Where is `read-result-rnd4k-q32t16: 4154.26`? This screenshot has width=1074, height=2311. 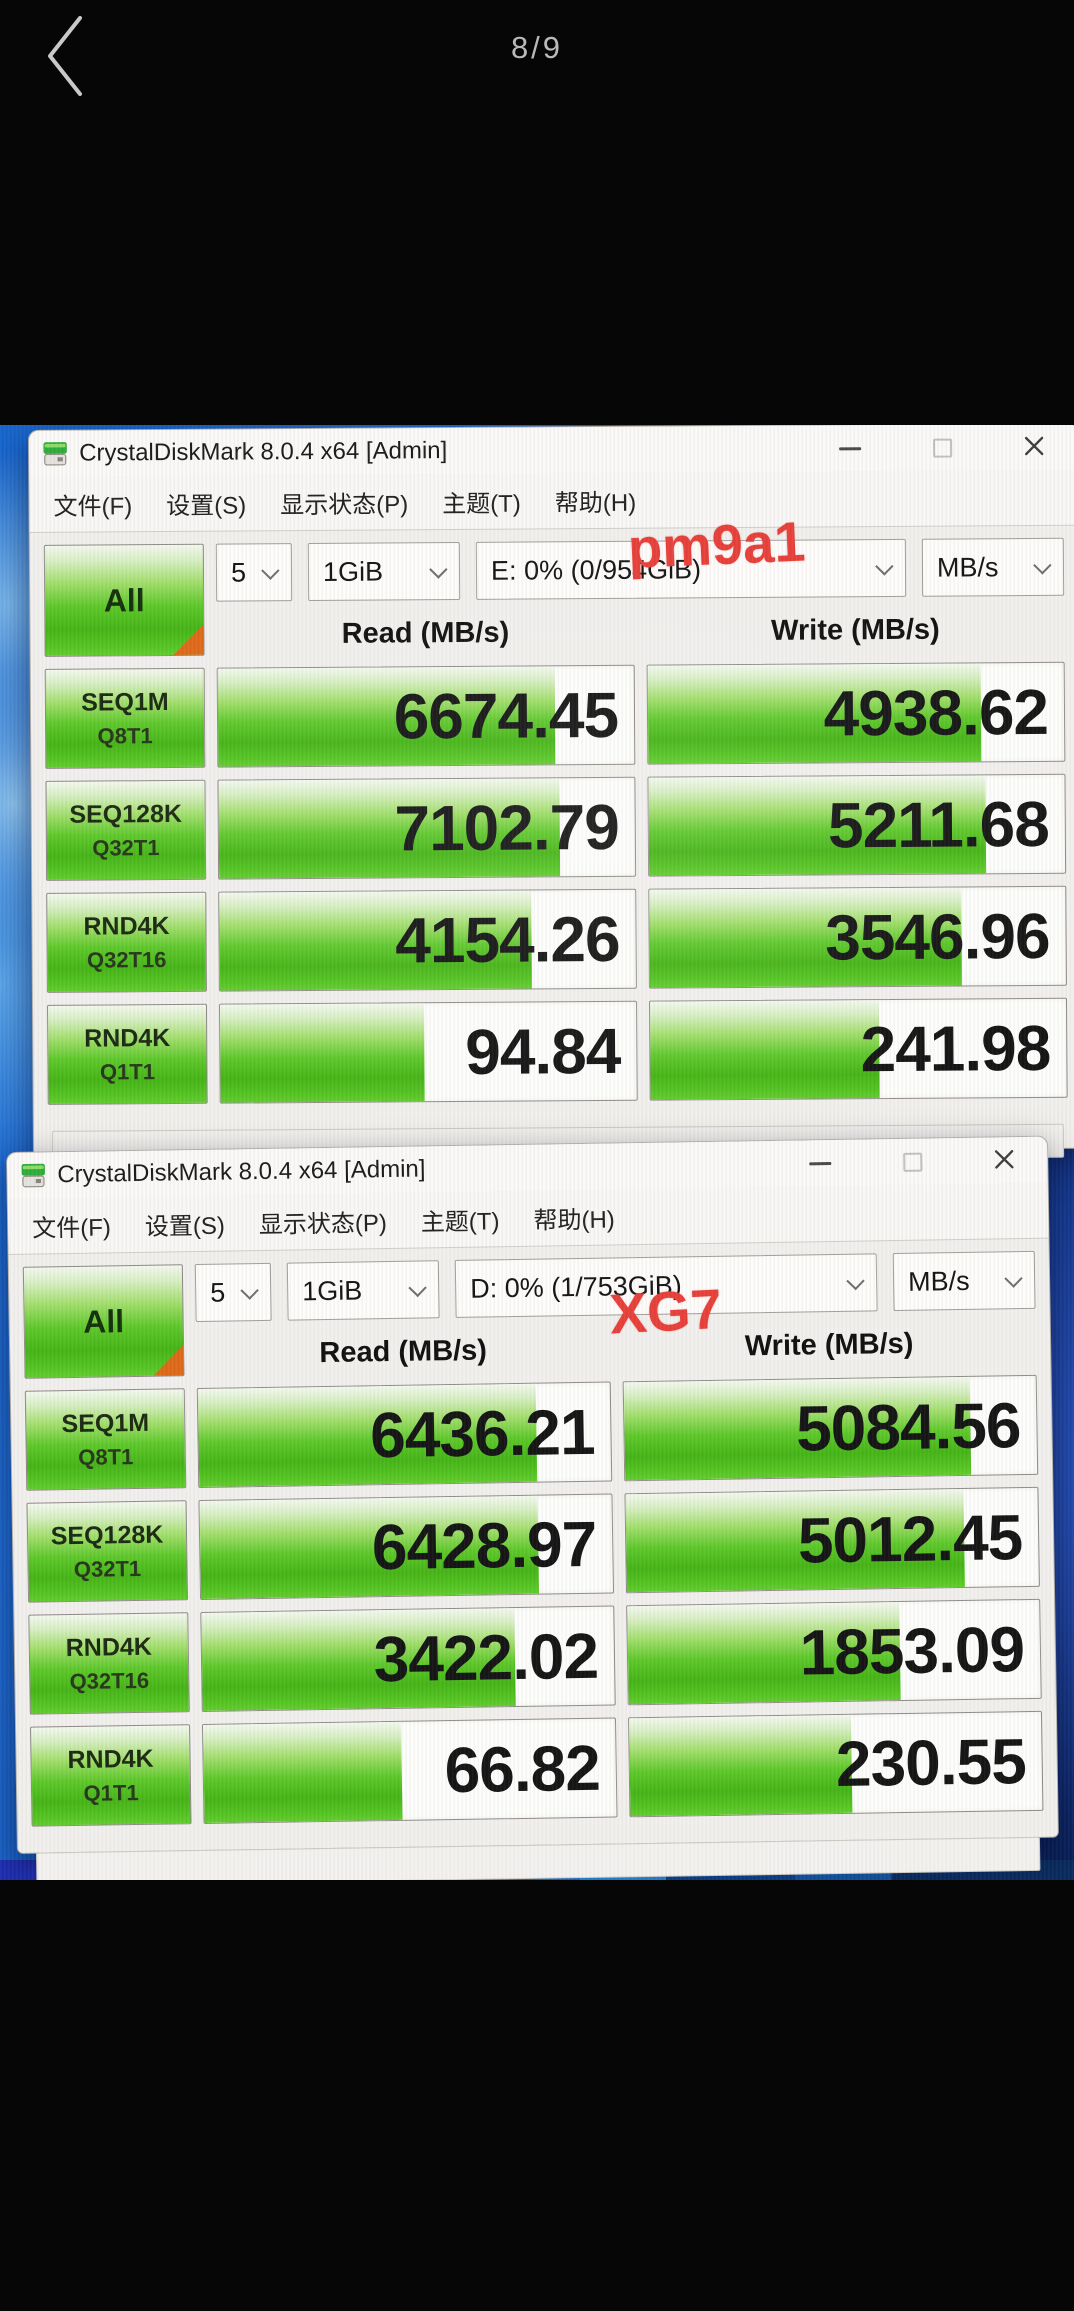 read-result-rnd4k-q32t16: 4154.26 is located at coordinates (427, 940).